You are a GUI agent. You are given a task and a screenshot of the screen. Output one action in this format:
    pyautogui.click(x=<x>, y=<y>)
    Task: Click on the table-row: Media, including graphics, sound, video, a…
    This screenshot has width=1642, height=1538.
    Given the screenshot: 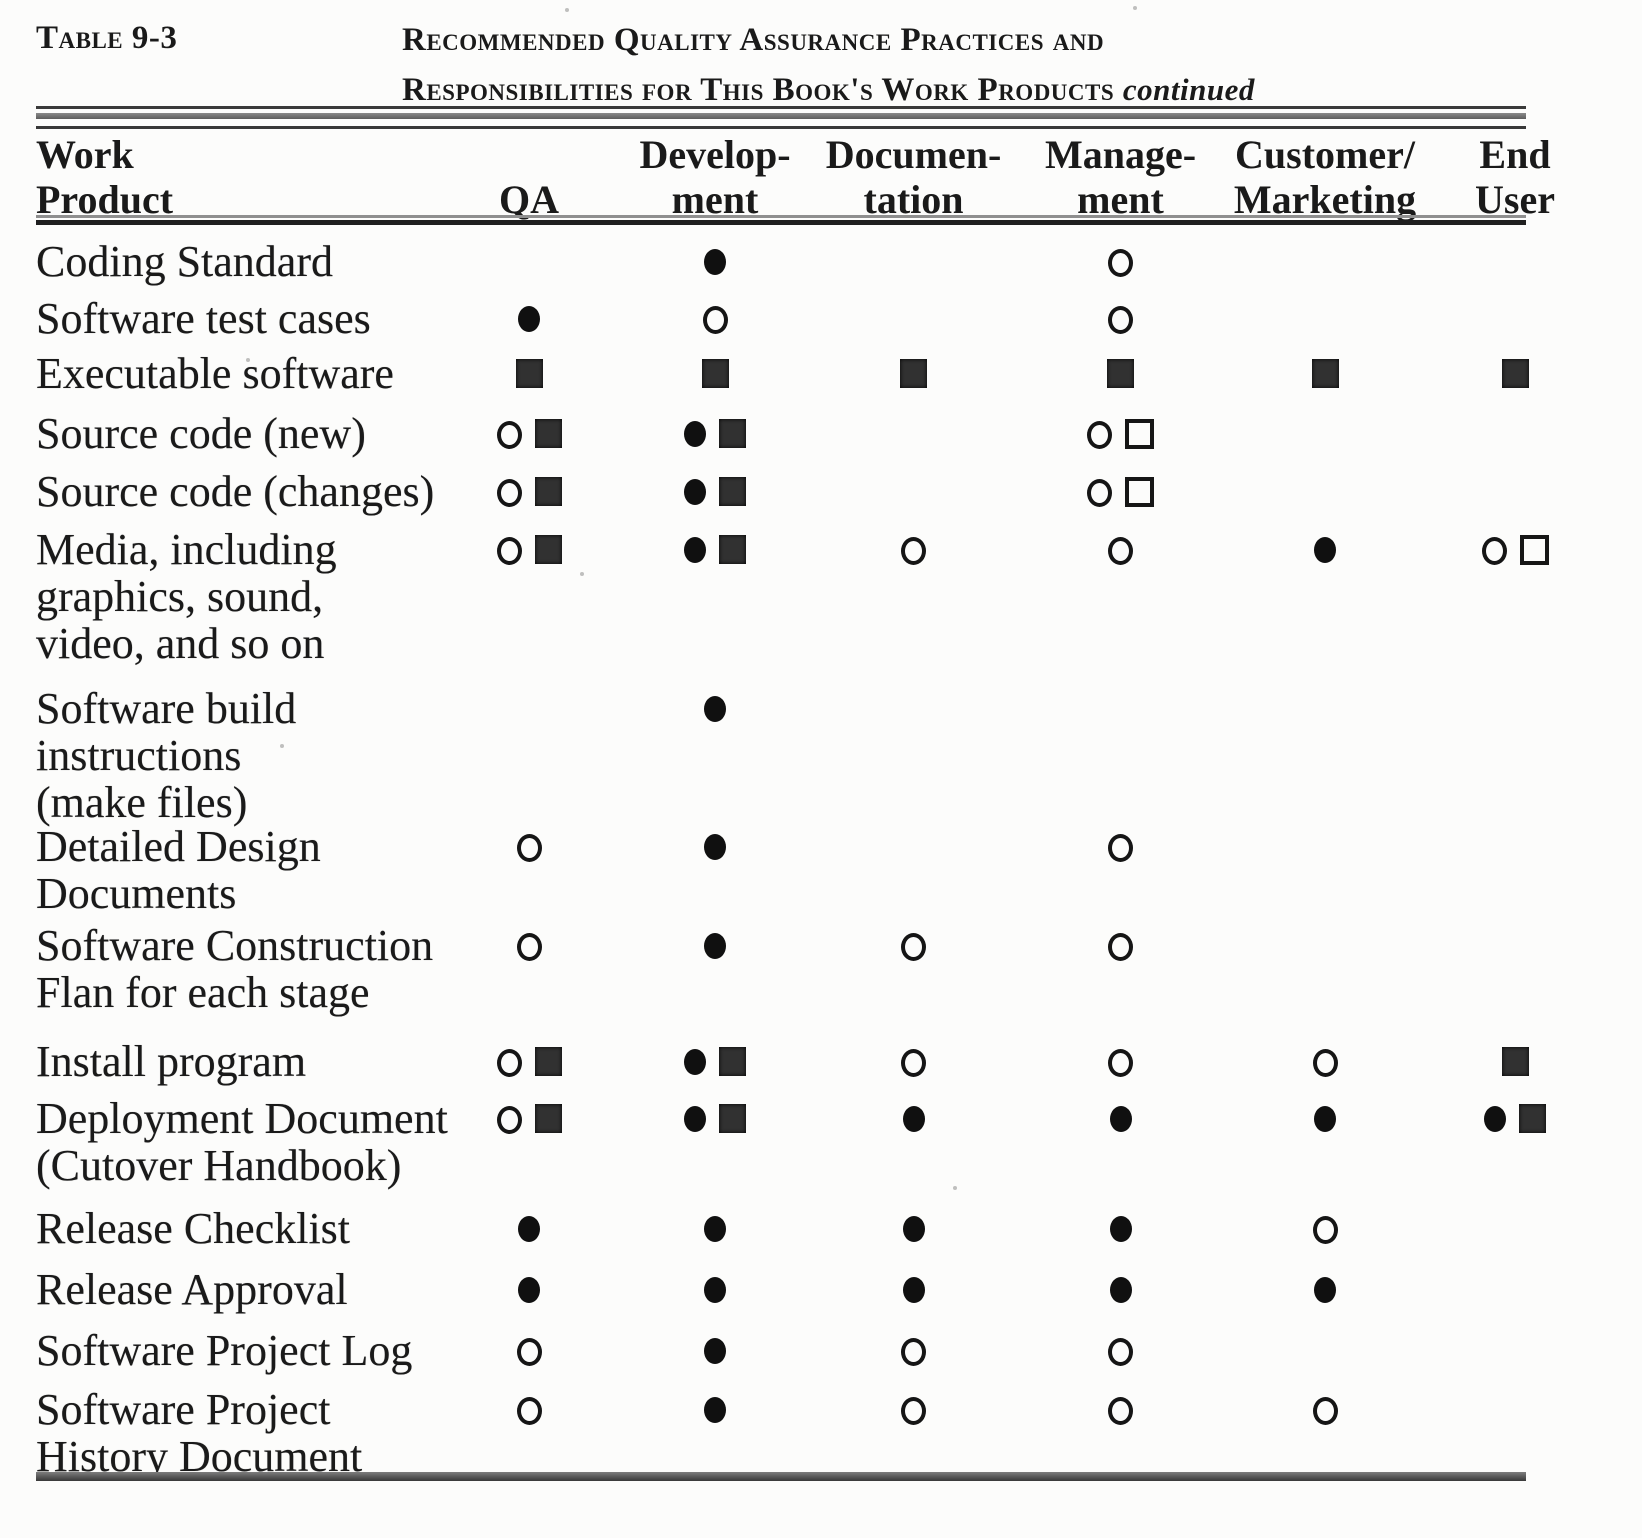 What is the action you would take?
    pyautogui.click(x=821, y=596)
    